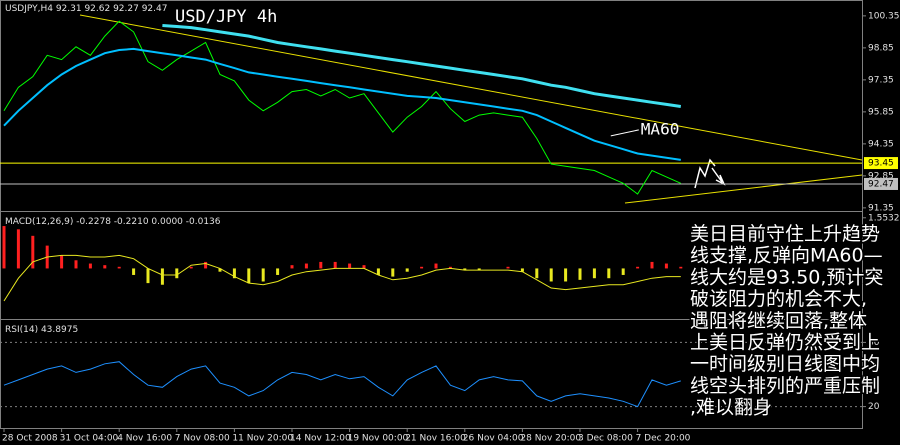  I want to click on x-tick-label: 7 Dec 20:00, so click(663, 439).